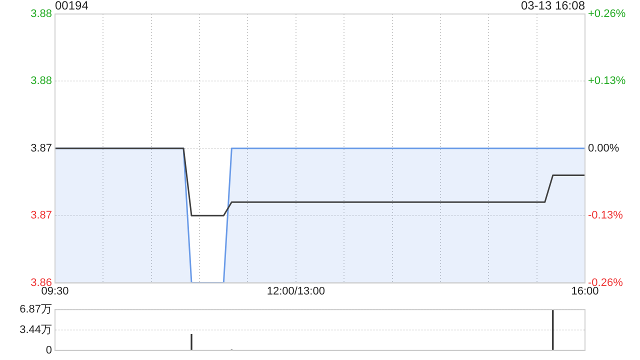 This screenshot has height=360, width=640. What do you see at coordinates (36, 330) in the screenshot?
I see `y-tick-label: 3.44万` at bounding box center [36, 330].